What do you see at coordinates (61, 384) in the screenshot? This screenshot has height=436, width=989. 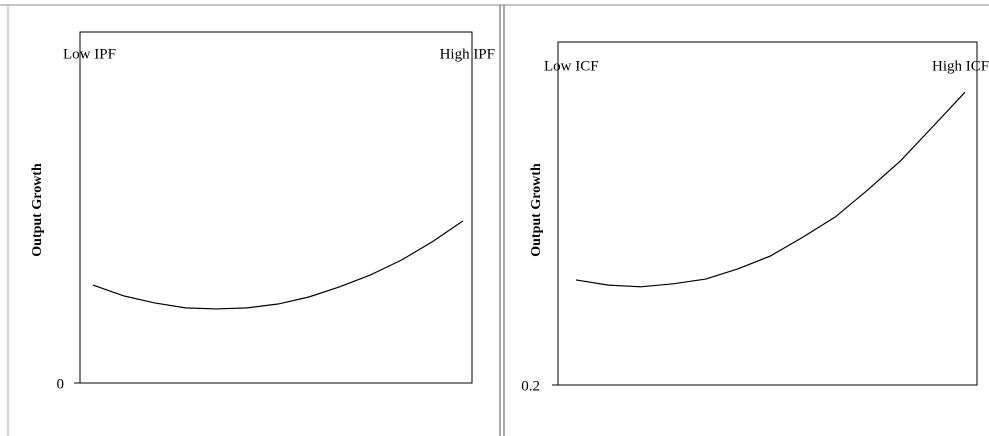 I see `y-tick-label: 0` at bounding box center [61, 384].